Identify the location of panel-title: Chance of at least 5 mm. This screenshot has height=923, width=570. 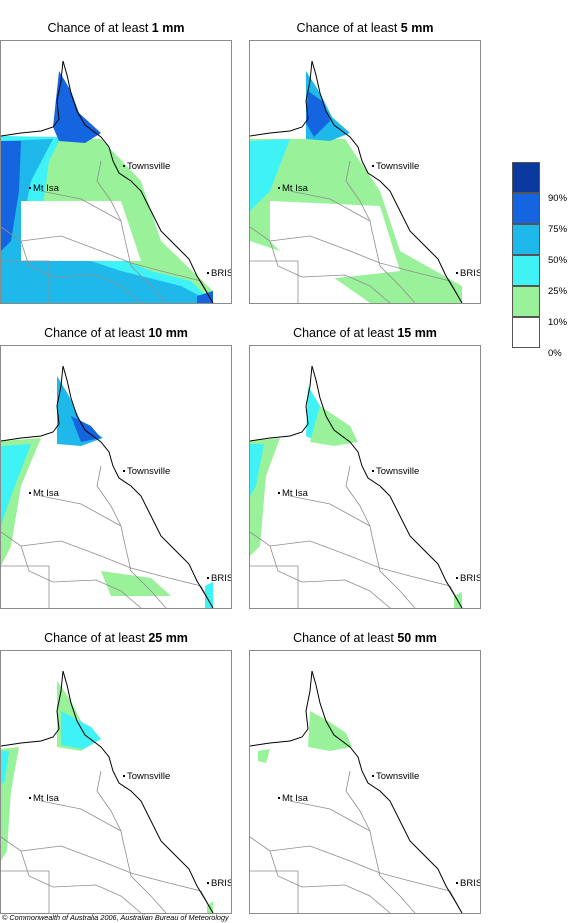
(365, 28).